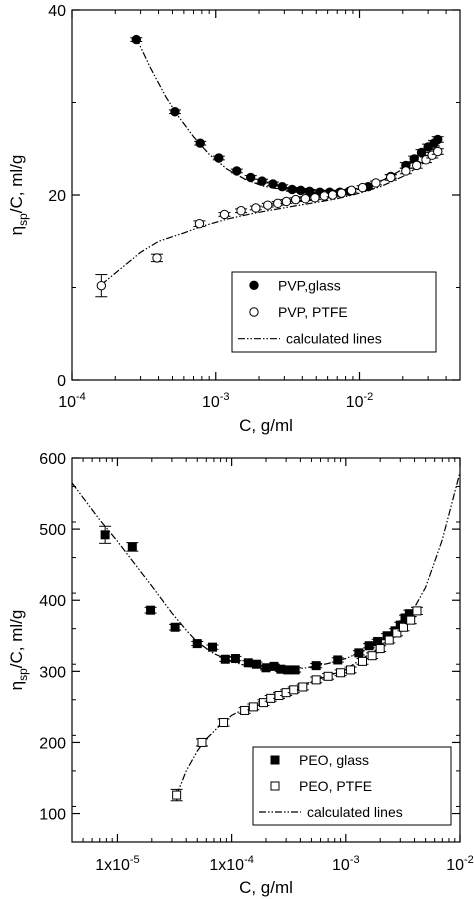 This screenshot has height=899, width=474. What do you see at coordinates (52, 530) in the screenshot?
I see `y-tick-label: 500` at bounding box center [52, 530].